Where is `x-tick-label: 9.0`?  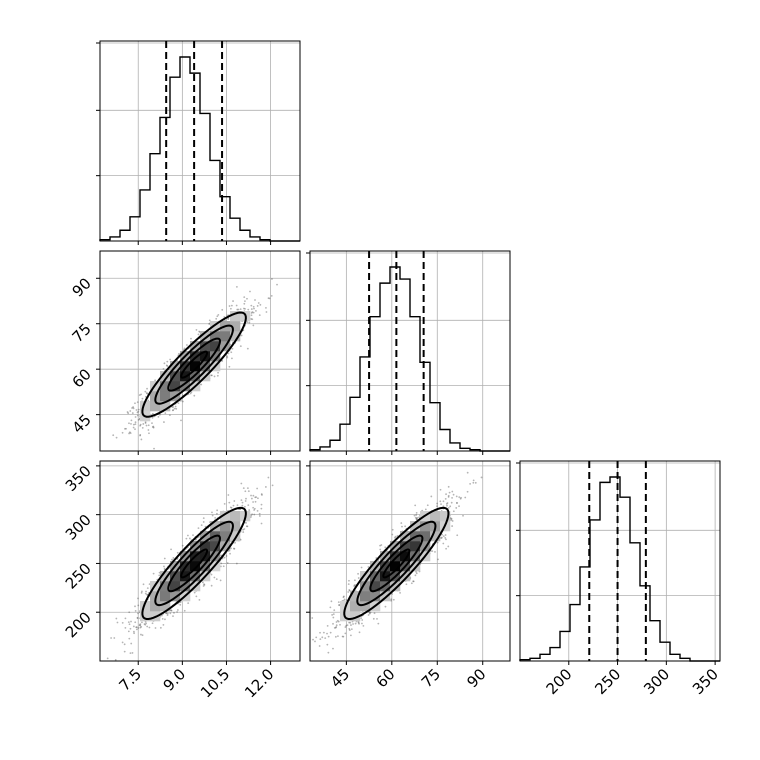
x-tick-label: 9.0 is located at coordinates (175, 680).